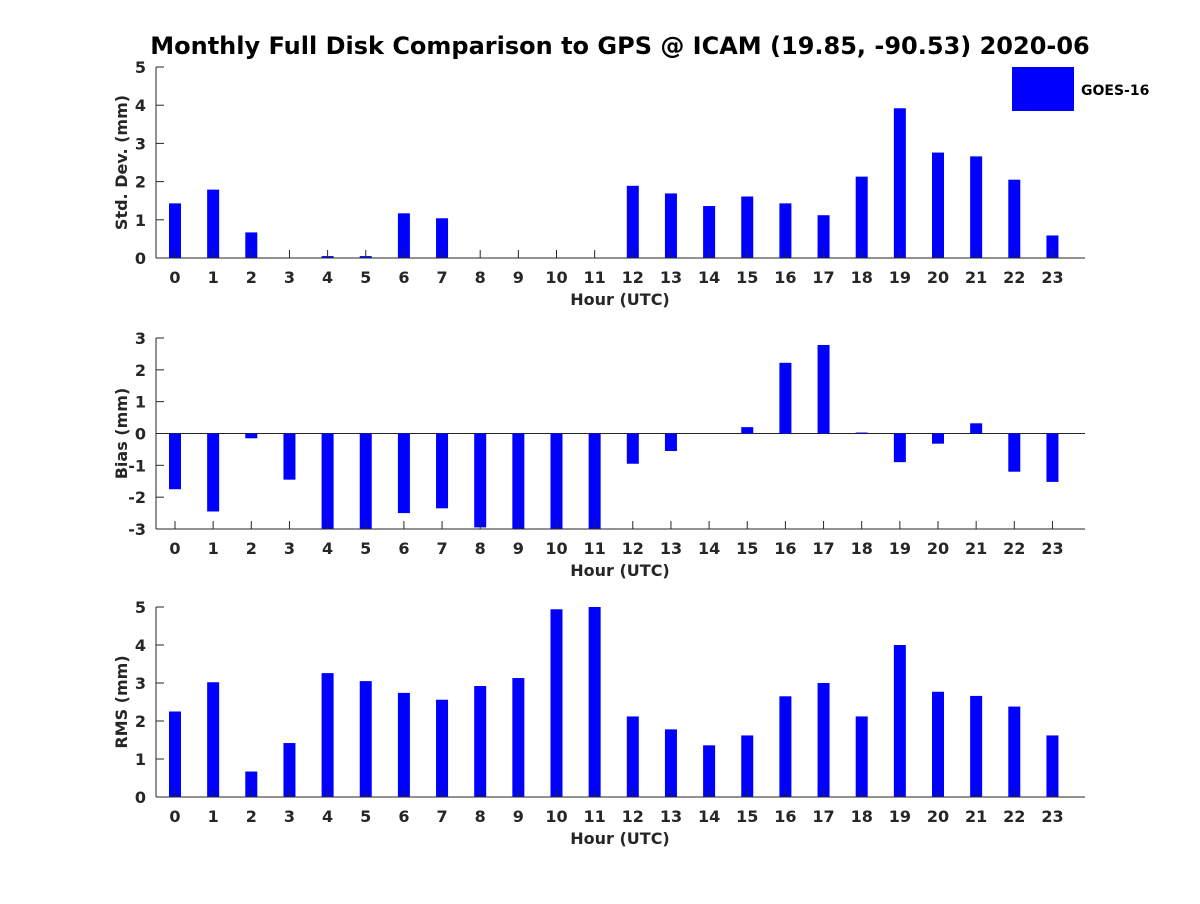 Image resolution: width=1200 pixels, height=904 pixels. Describe the element at coordinates (251, 277) in the screenshot. I see `std-dev-x-tick-label: 2` at that location.